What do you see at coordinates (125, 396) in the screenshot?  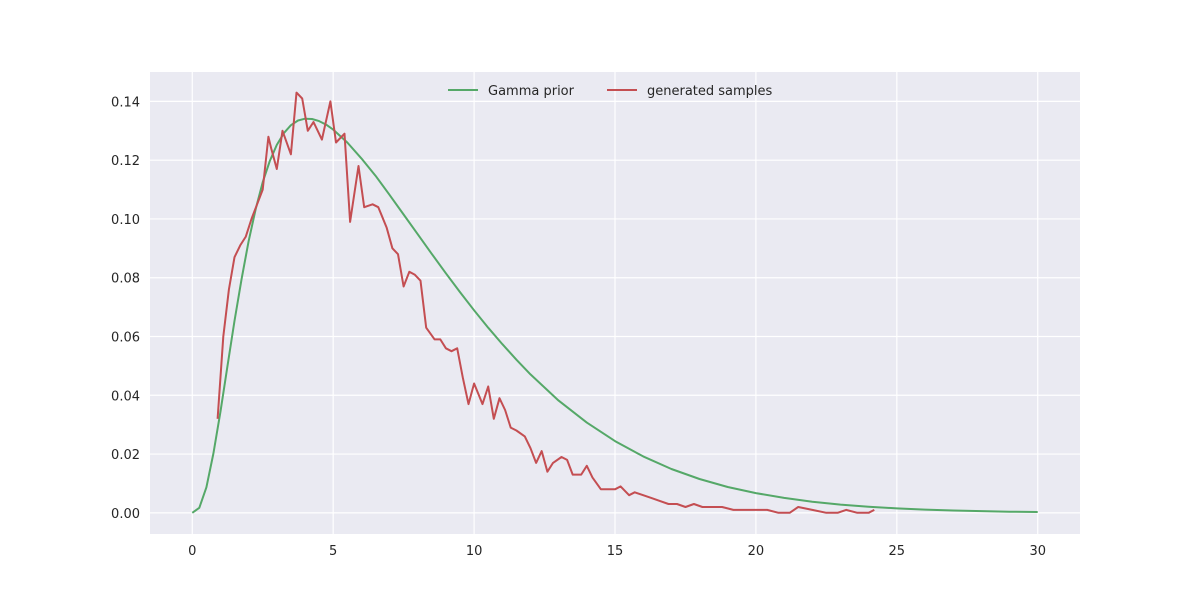 I see `y-tick-label: 0.04` at bounding box center [125, 396].